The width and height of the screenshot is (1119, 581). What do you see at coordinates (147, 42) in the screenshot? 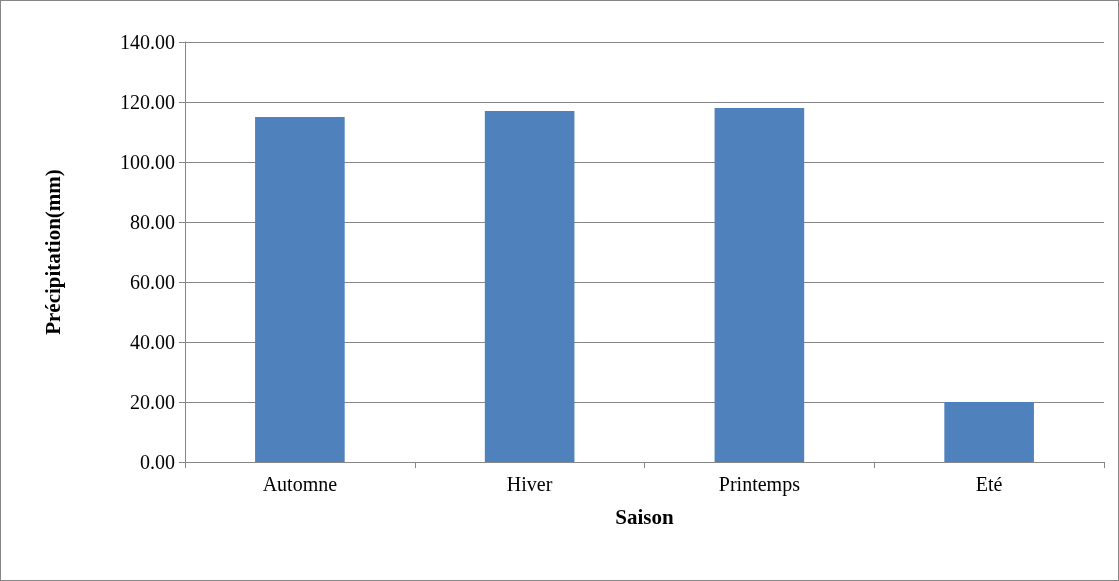
I see `y-tick-label: 140.00` at bounding box center [147, 42].